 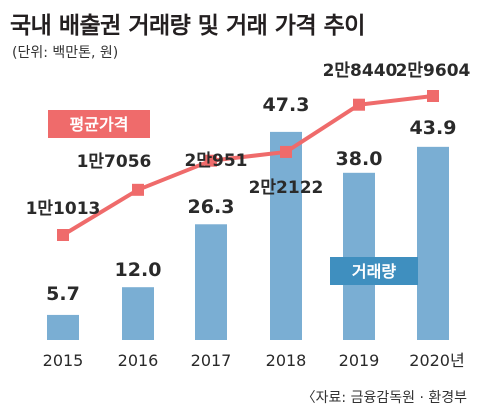 I want to click on price-point-2016, so click(x=138, y=189).